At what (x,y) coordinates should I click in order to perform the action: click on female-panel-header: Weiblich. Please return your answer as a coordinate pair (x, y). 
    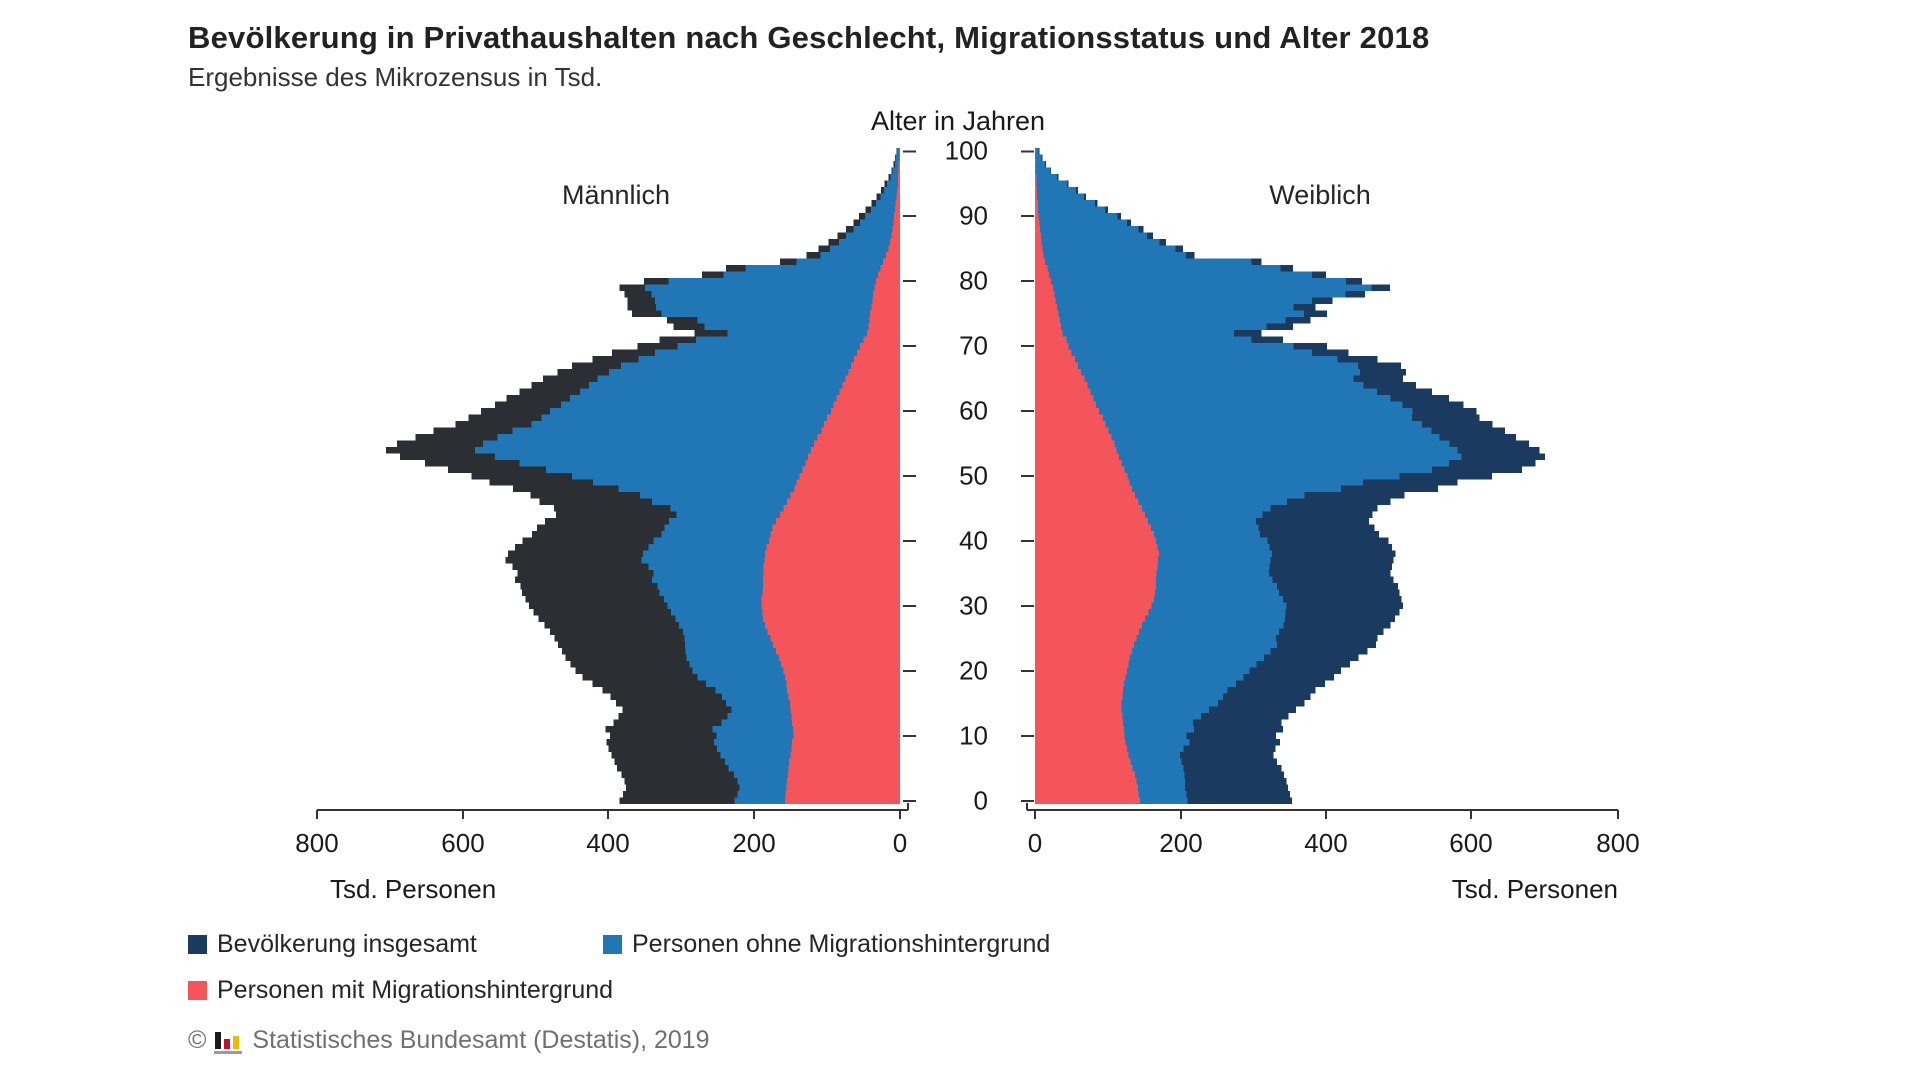
    Looking at the image, I should click on (1320, 195).